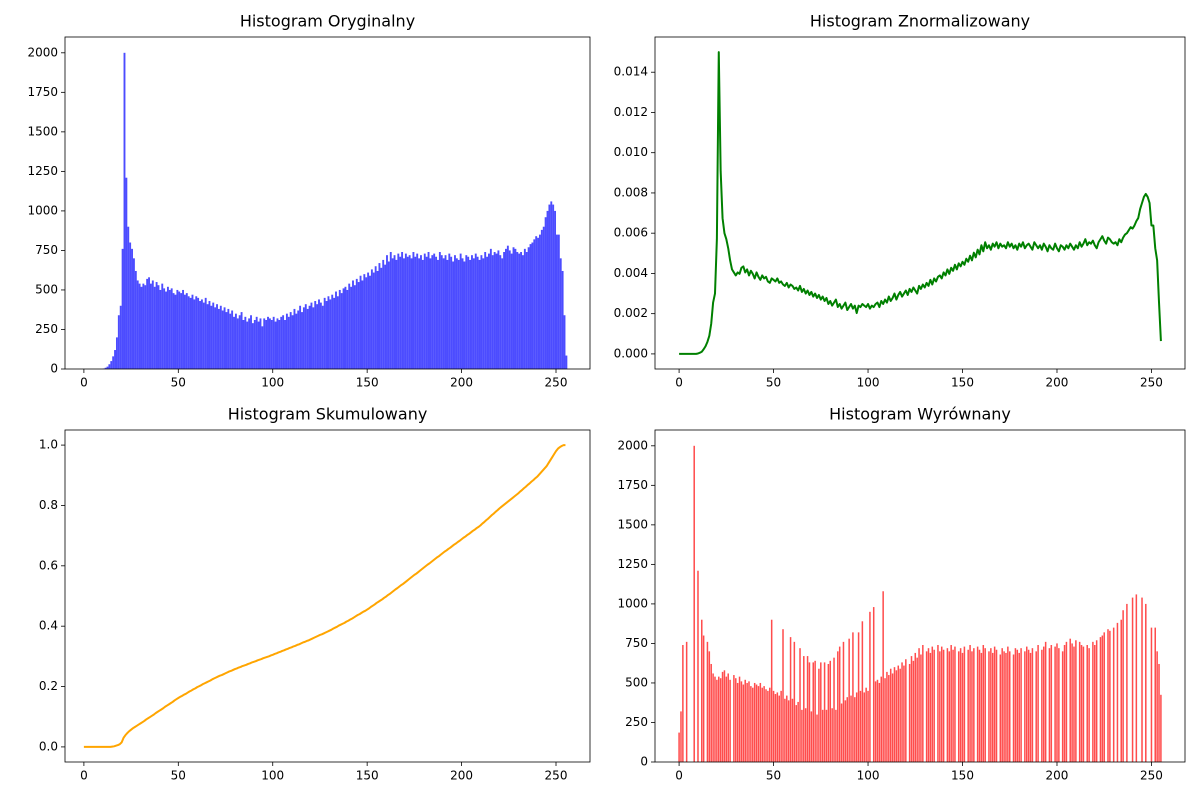 This screenshot has width=1200, height=800. What do you see at coordinates (1151, 383) in the screenshot?
I see `x-tick-label: 250` at bounding box center [1151, 383].